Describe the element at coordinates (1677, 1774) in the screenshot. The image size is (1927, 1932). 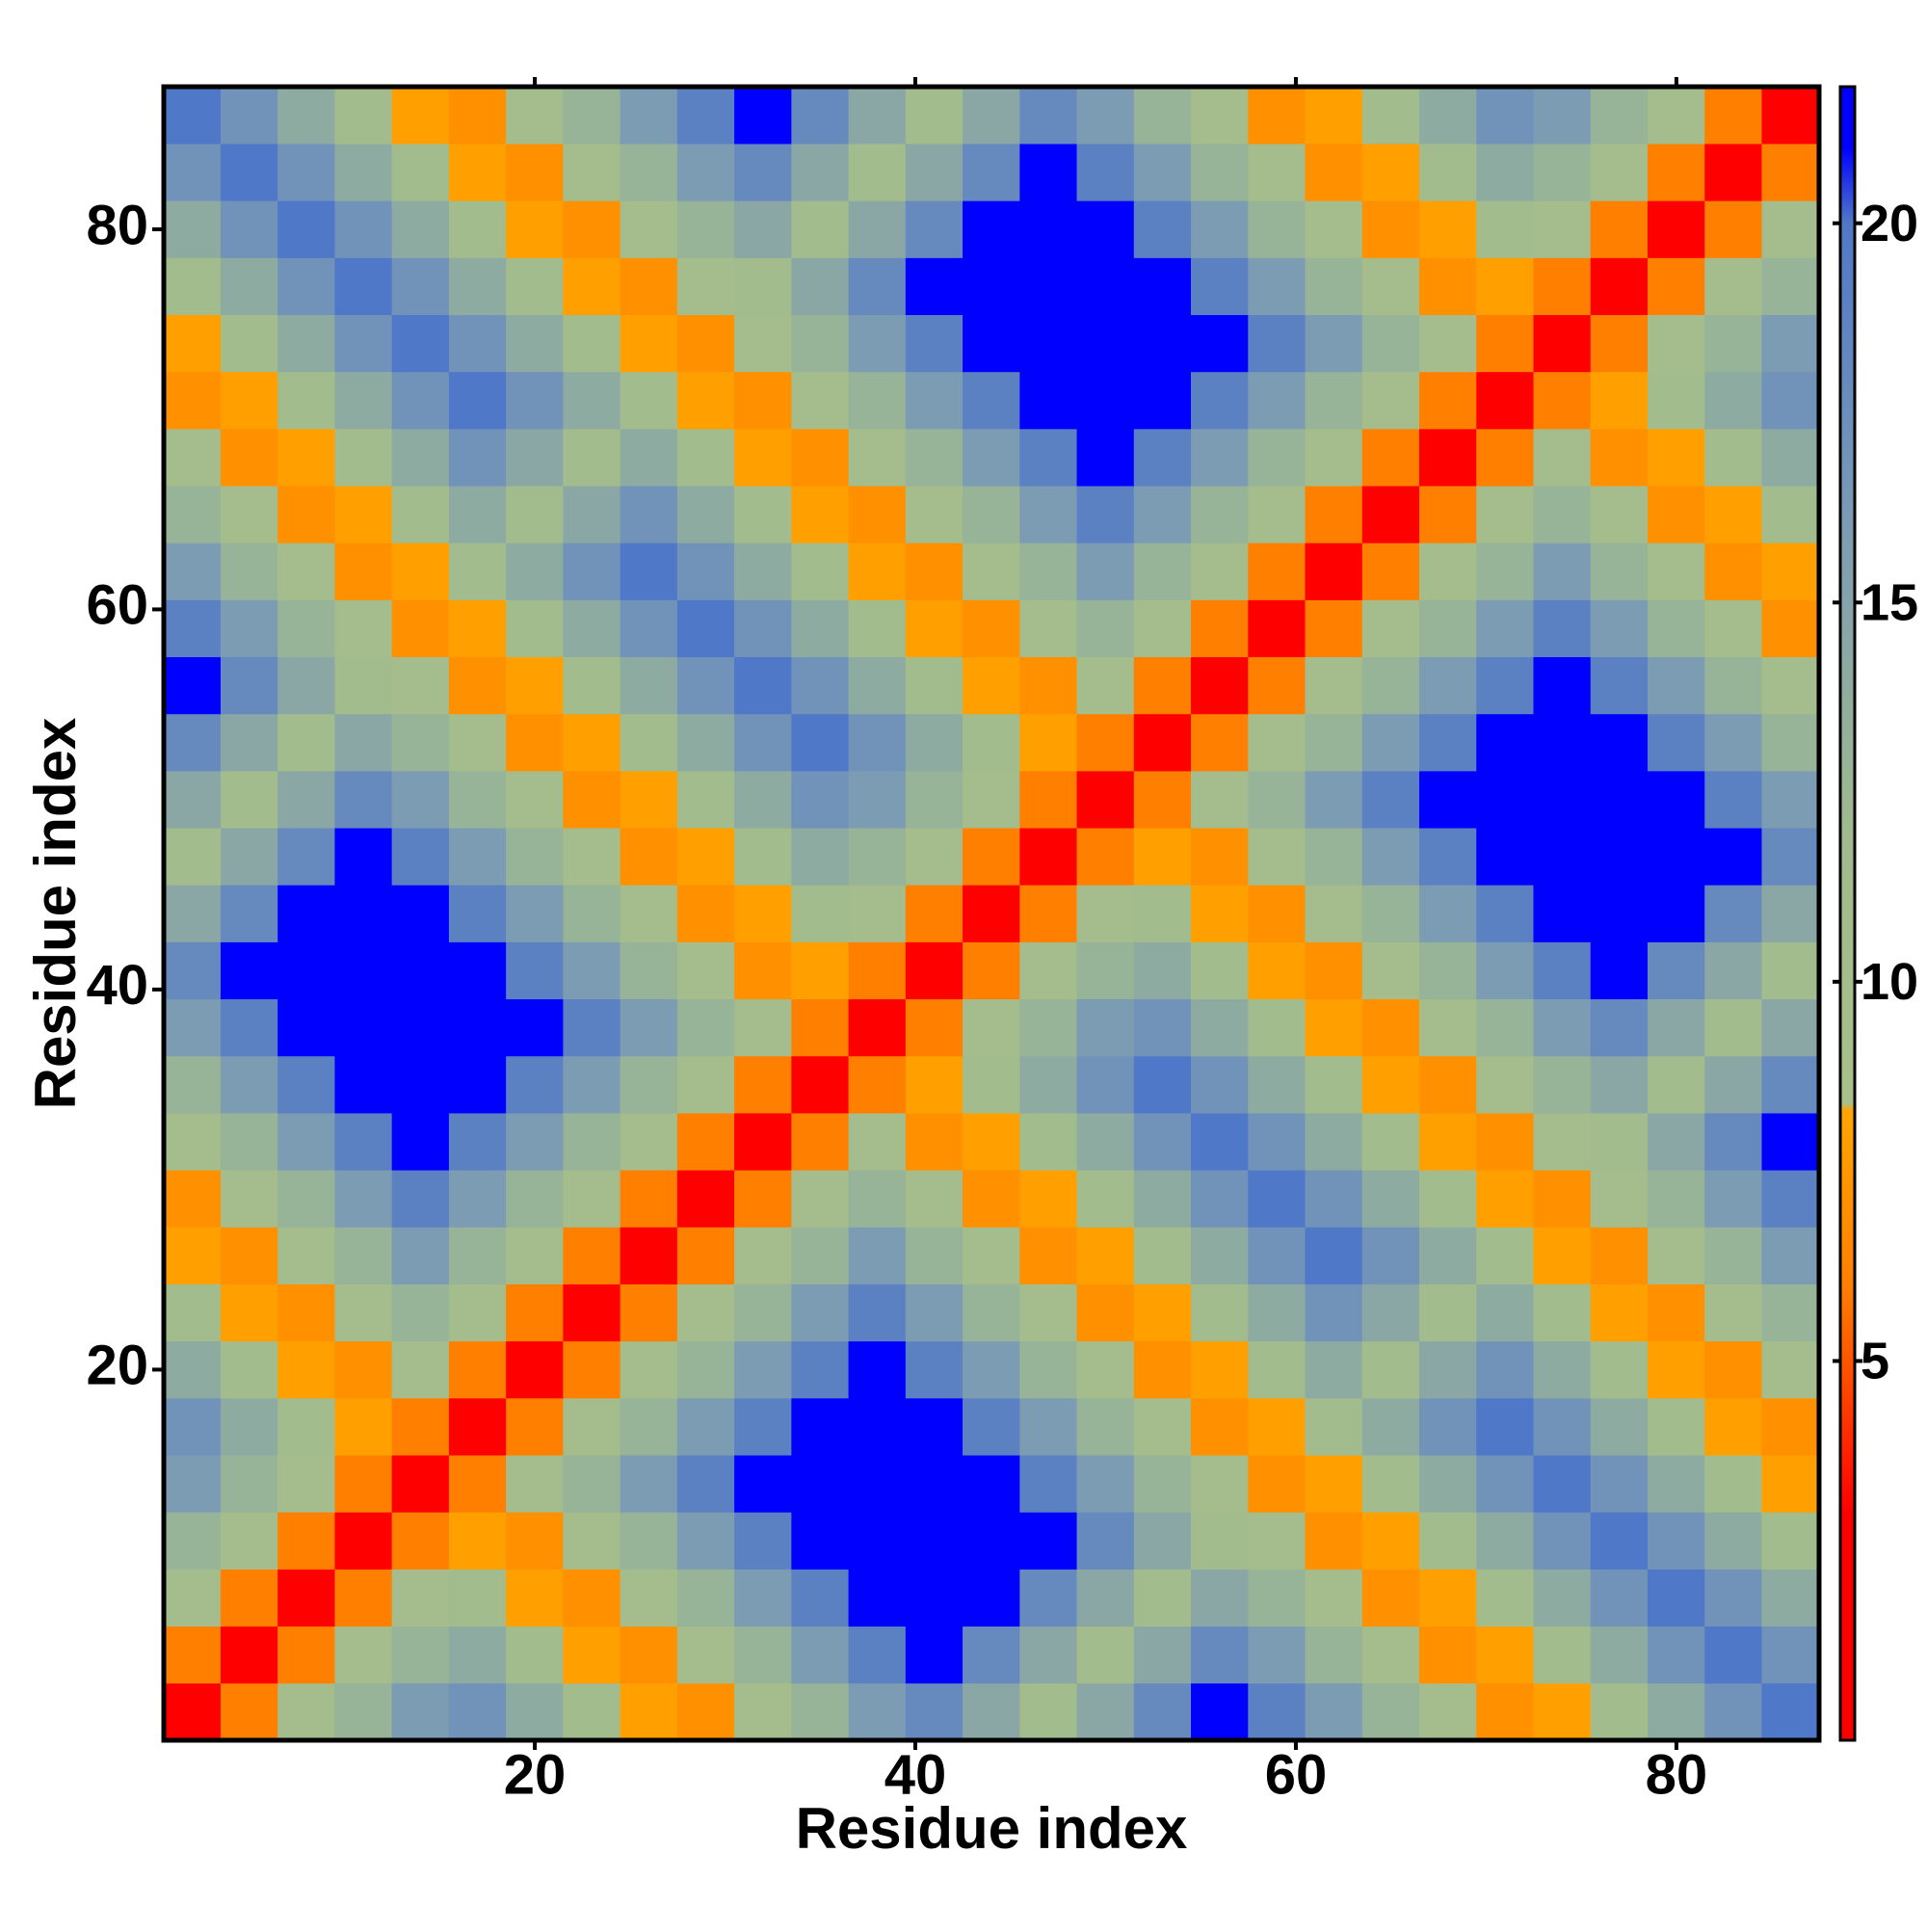
I see `x-tick-label: 80` at that location.